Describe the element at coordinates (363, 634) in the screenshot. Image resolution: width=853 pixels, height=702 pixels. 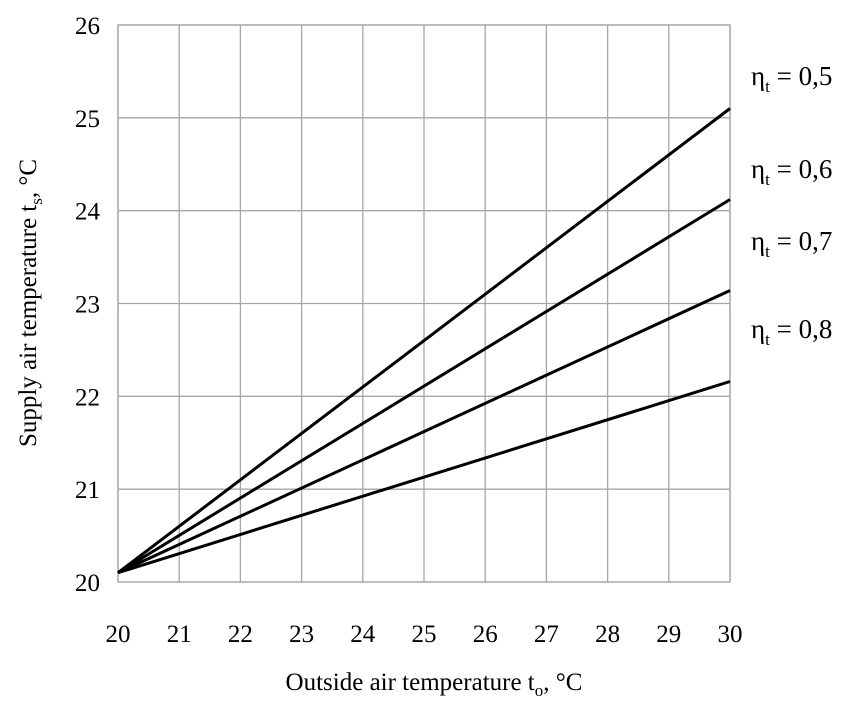
I see `x-tick-label-4: 24` at that location.